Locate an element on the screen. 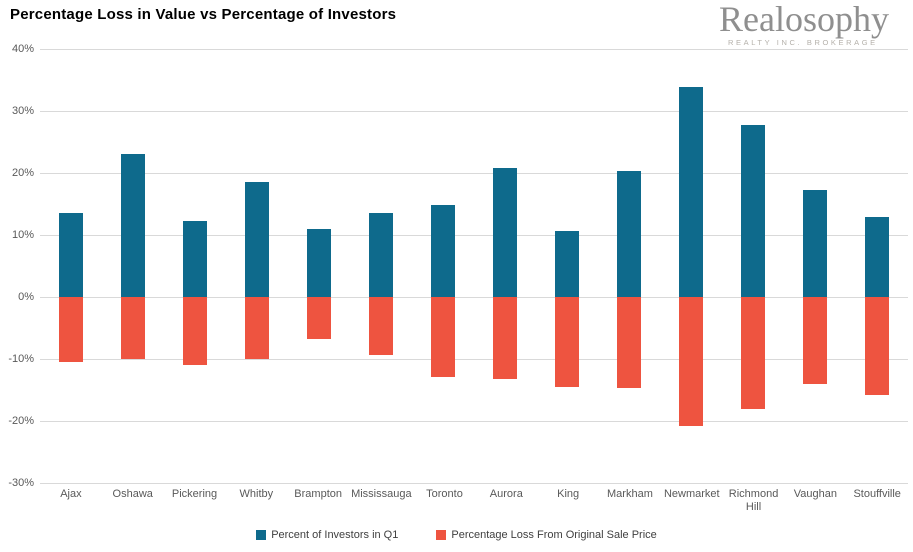  bar-loss-aurora is located at coordinates (505, 338).